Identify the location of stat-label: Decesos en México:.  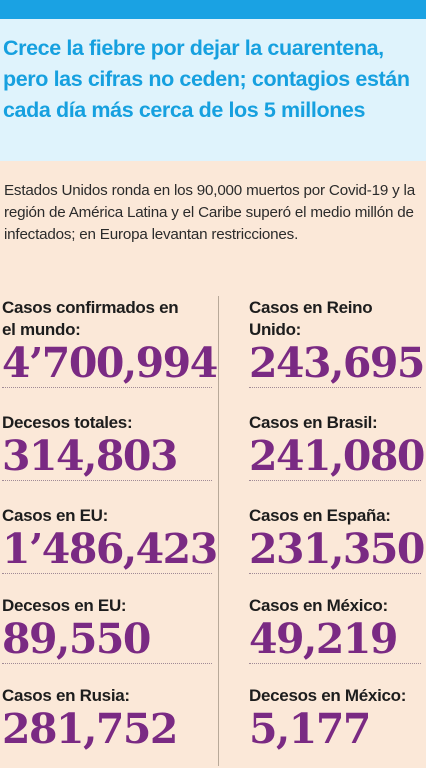
(328, 695).